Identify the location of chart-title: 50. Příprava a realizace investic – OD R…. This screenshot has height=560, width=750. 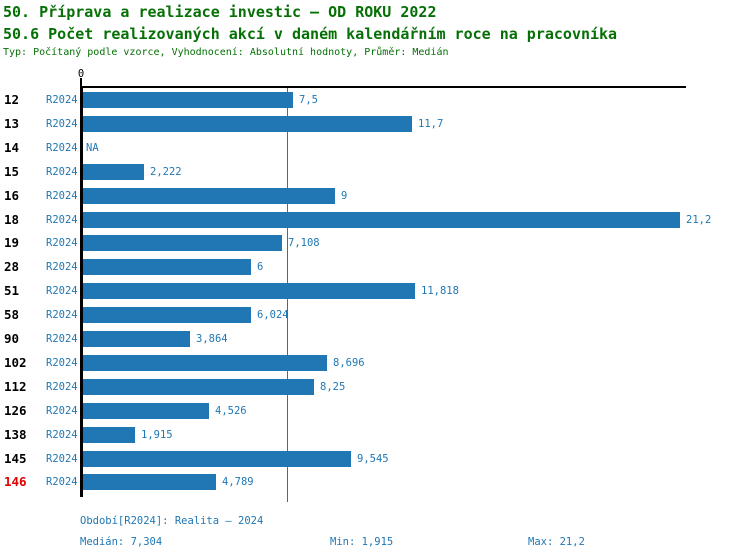
(220, 12).